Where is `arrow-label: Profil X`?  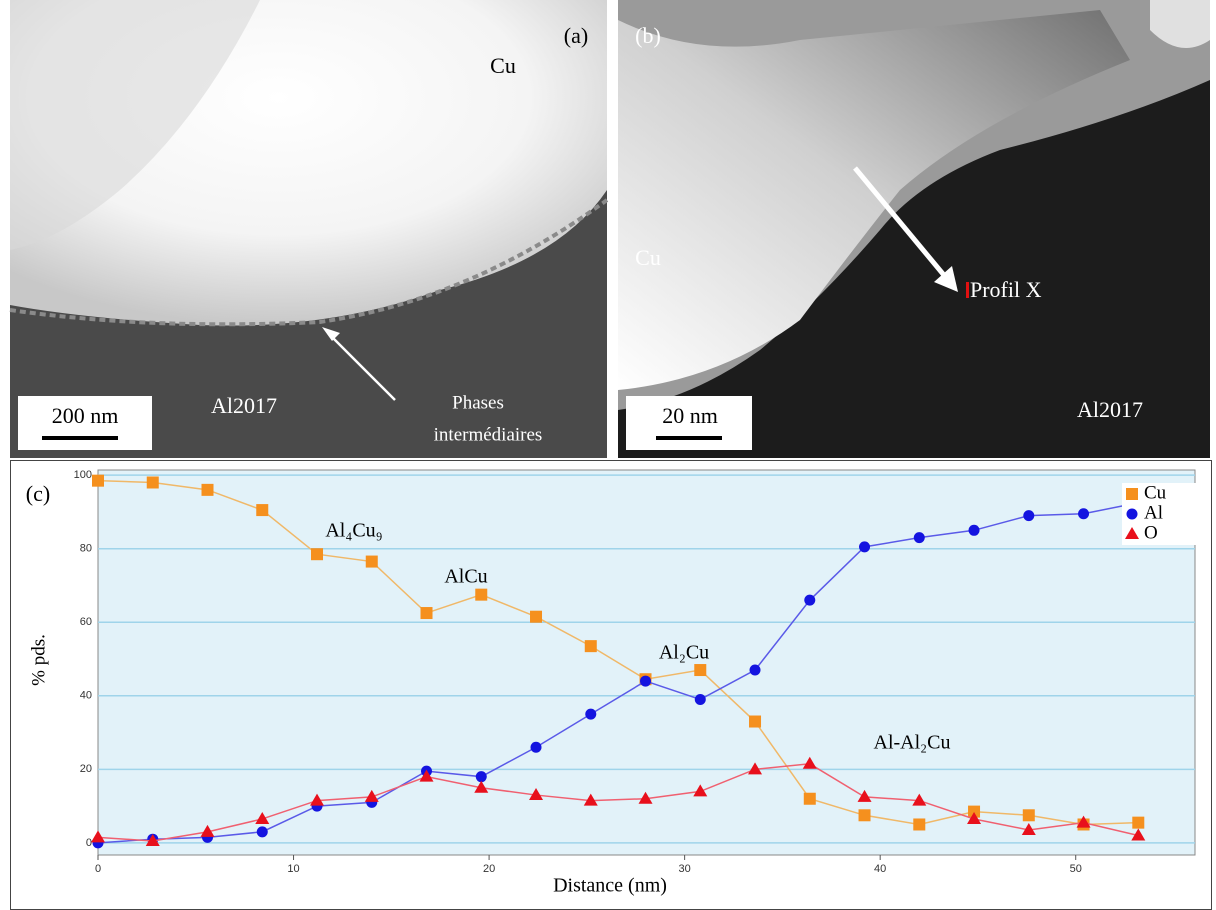
arrow-label: Profil X is located at coordinates (1006, 289).